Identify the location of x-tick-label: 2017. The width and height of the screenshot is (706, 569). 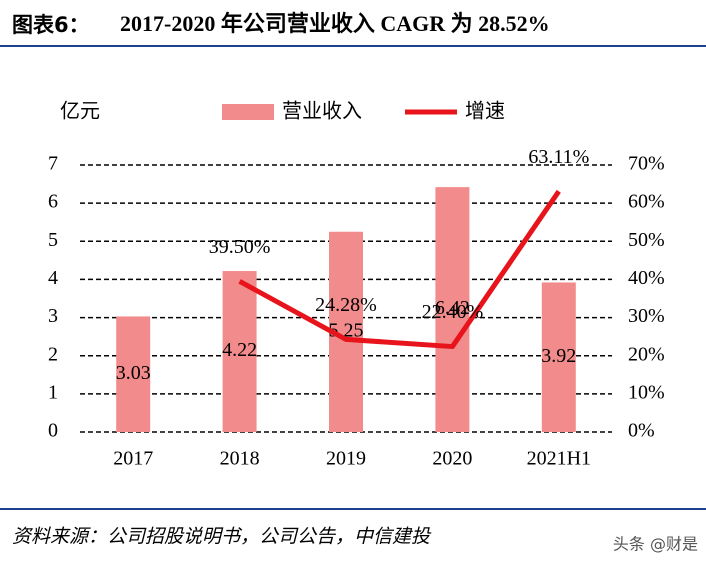
(133, 459).